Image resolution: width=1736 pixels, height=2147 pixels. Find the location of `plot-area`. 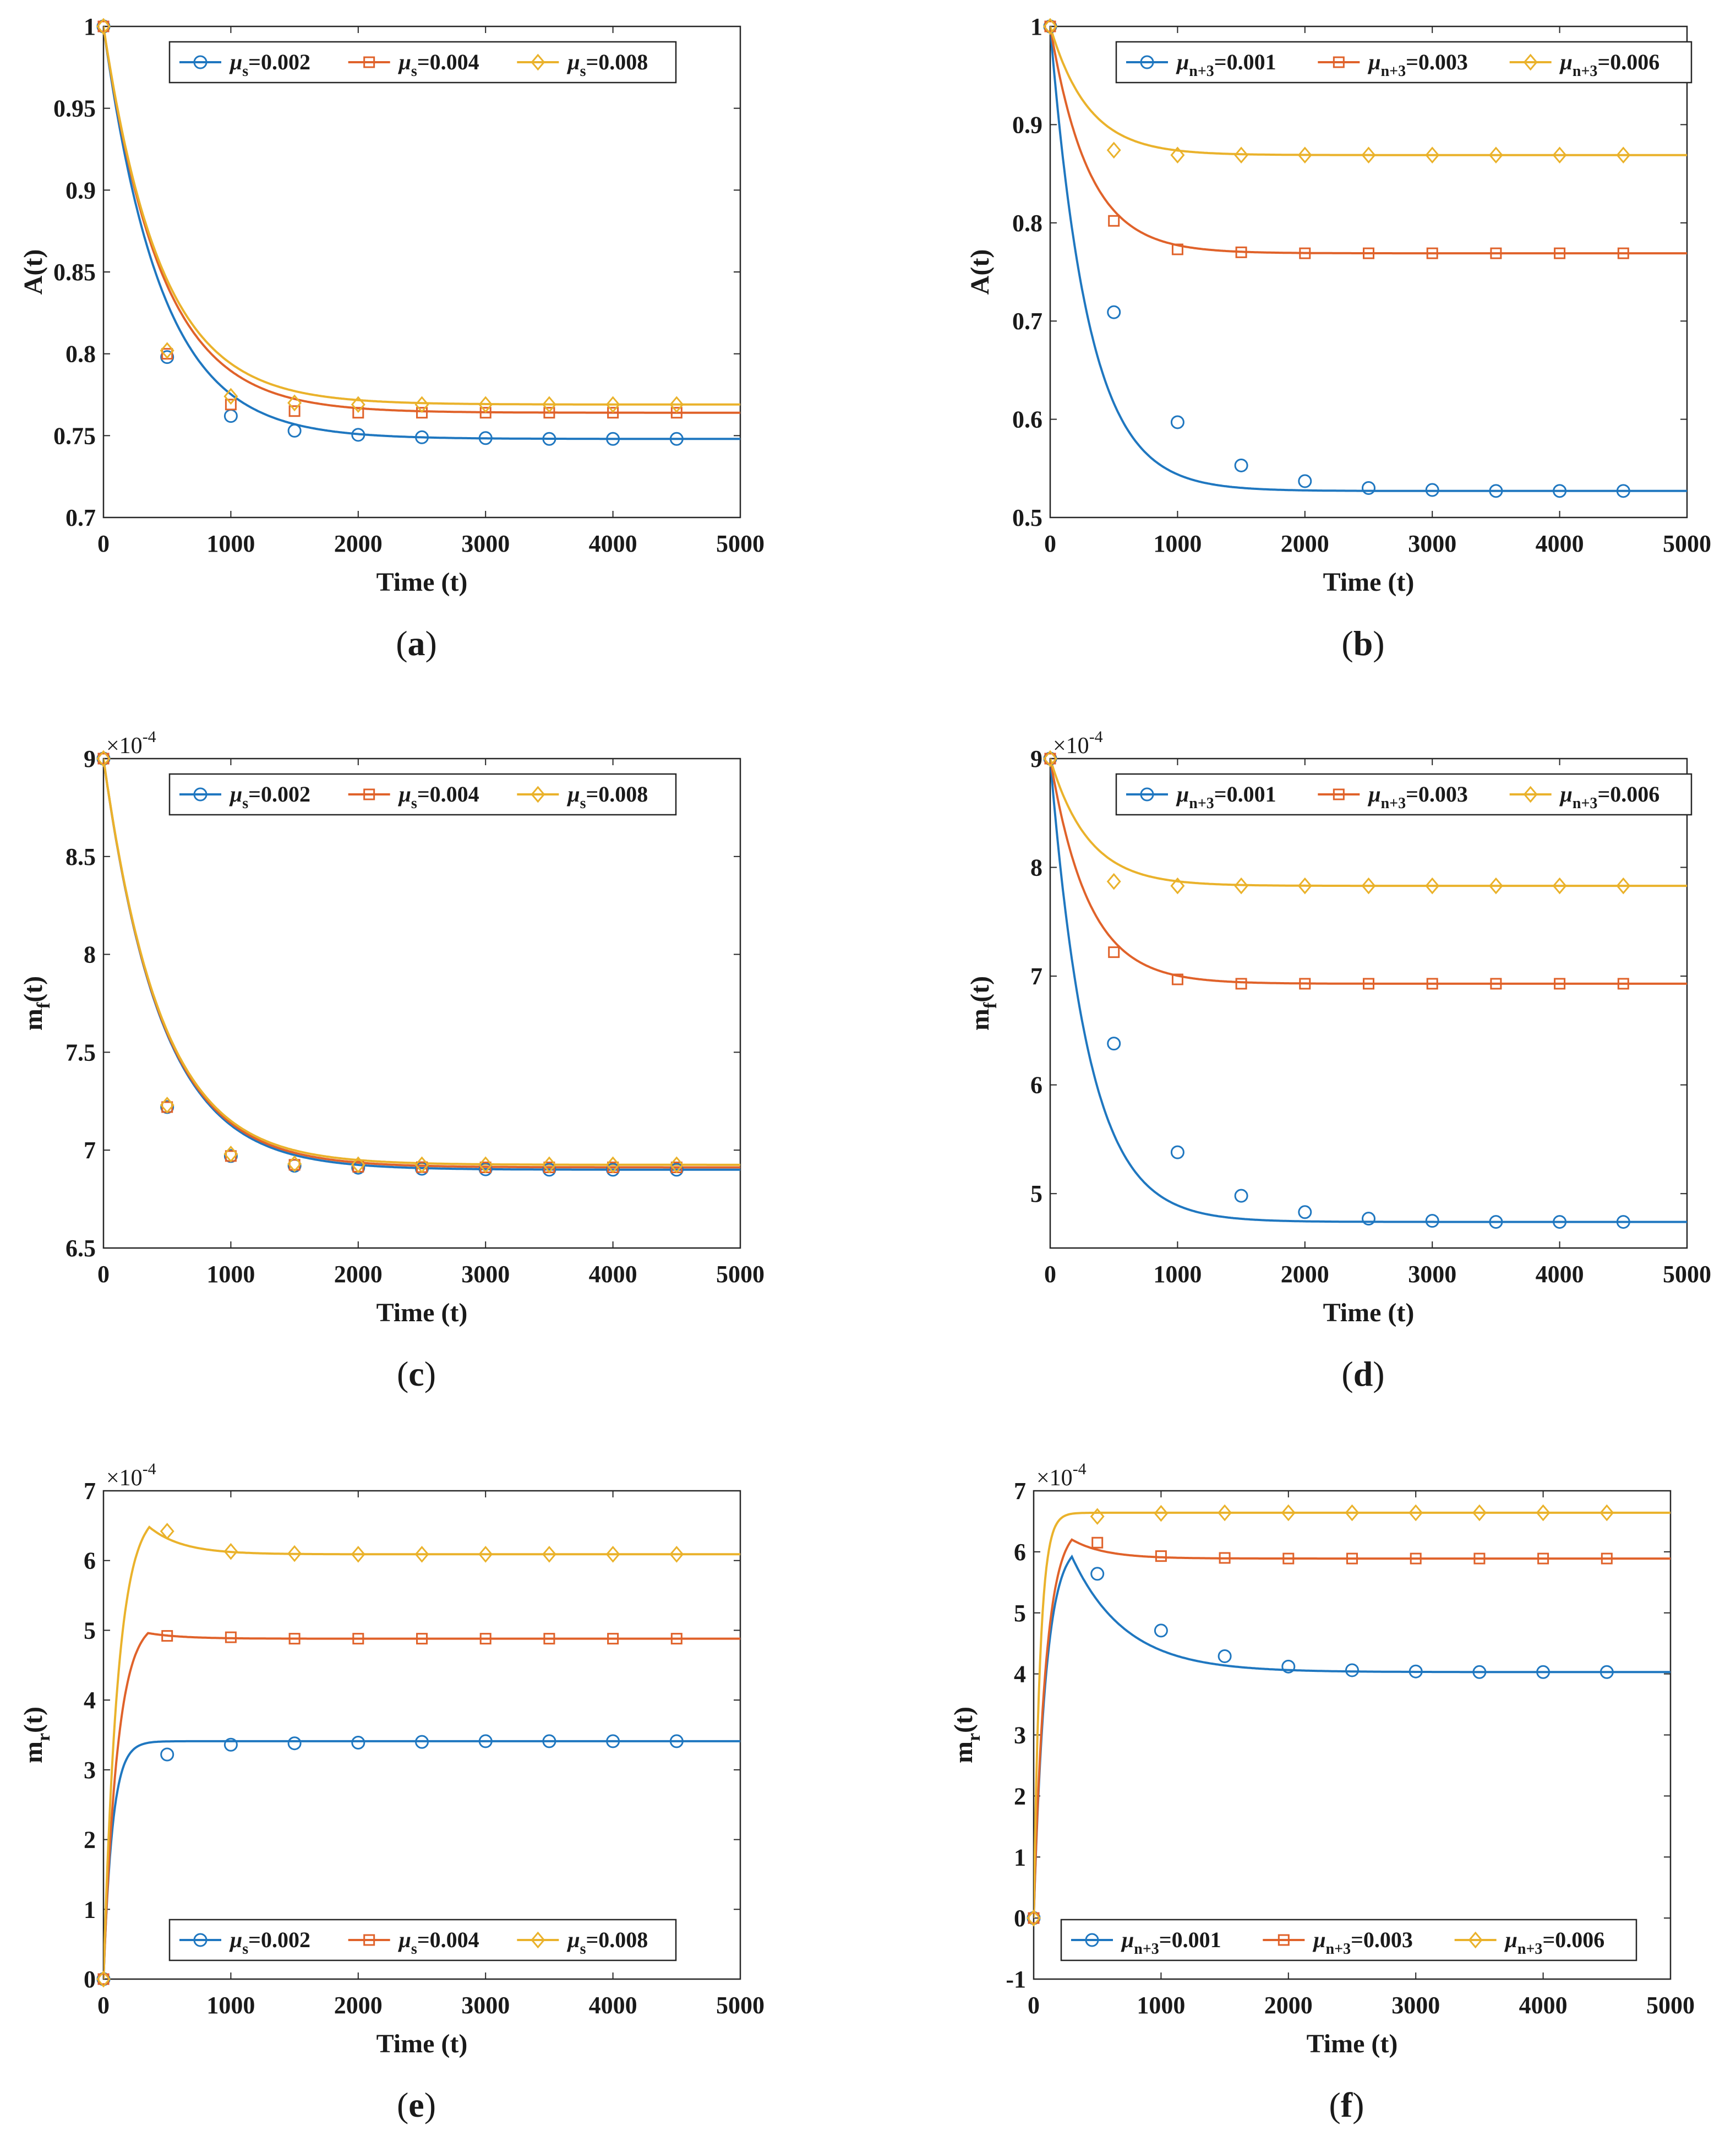

plot-area is located at coordinates (1369, 272).